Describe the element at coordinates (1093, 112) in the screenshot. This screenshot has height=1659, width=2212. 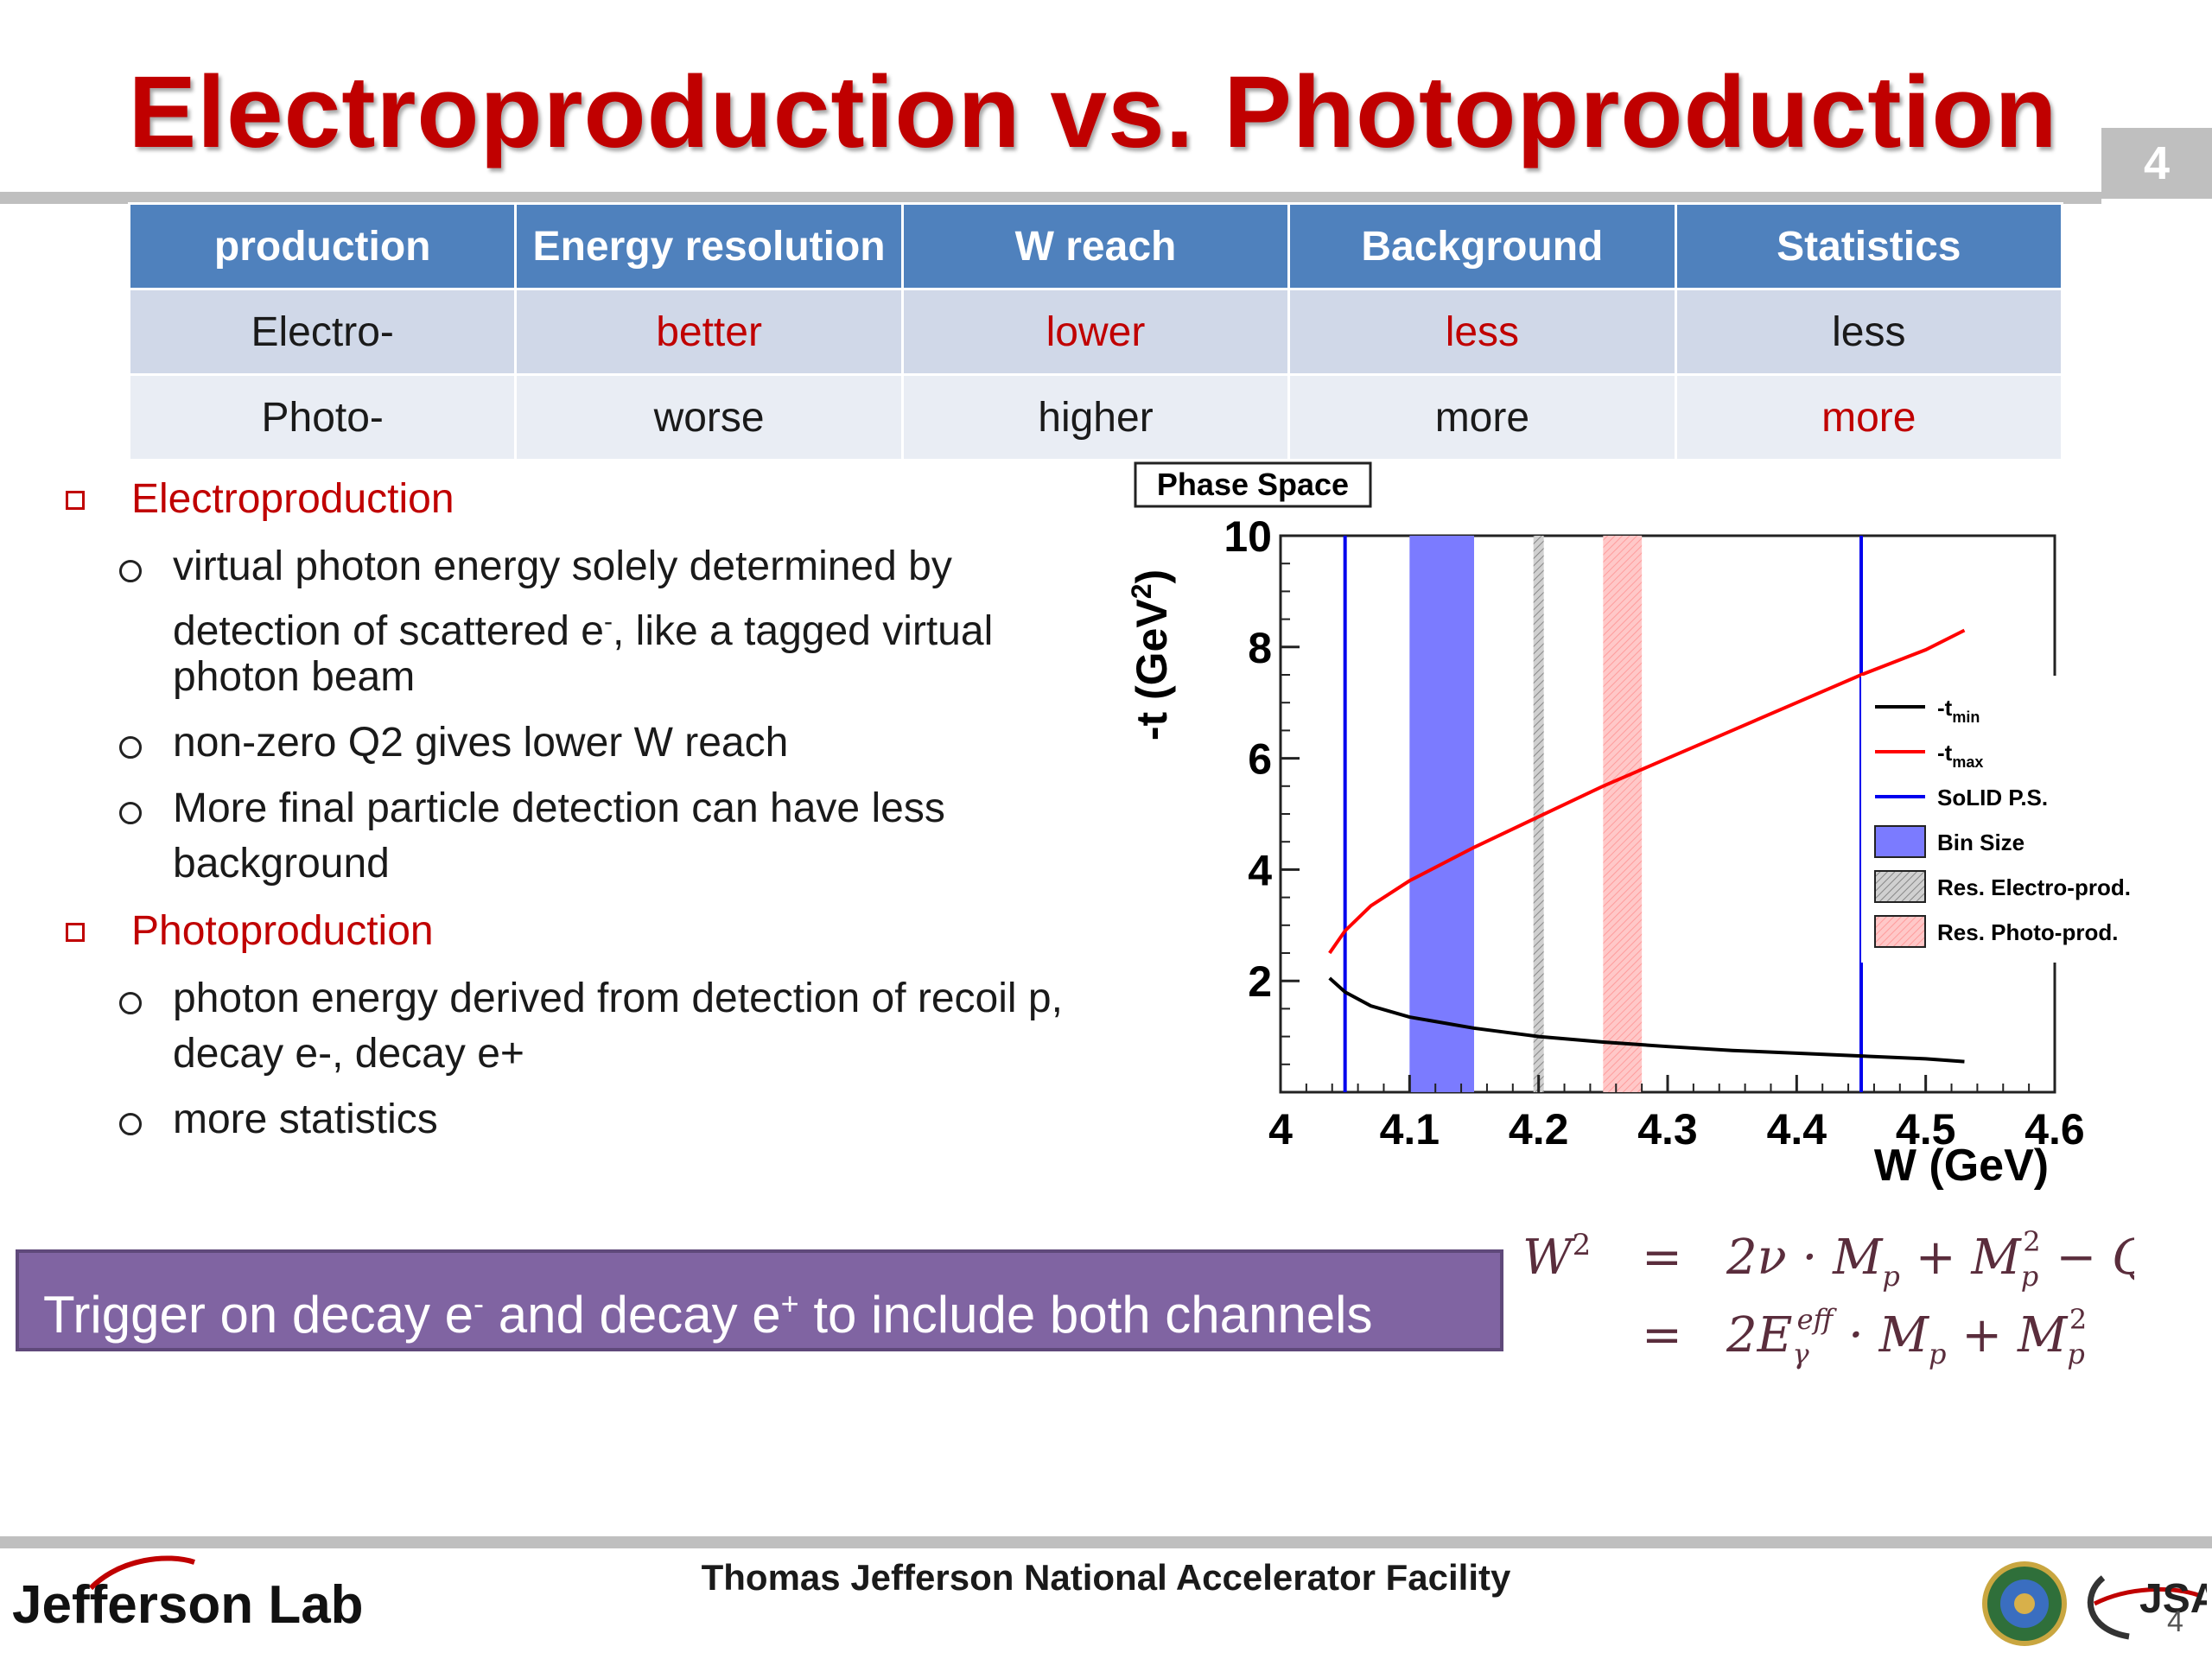
I see `slide-title: Electroproduction vs. Photoproduction` at that location.